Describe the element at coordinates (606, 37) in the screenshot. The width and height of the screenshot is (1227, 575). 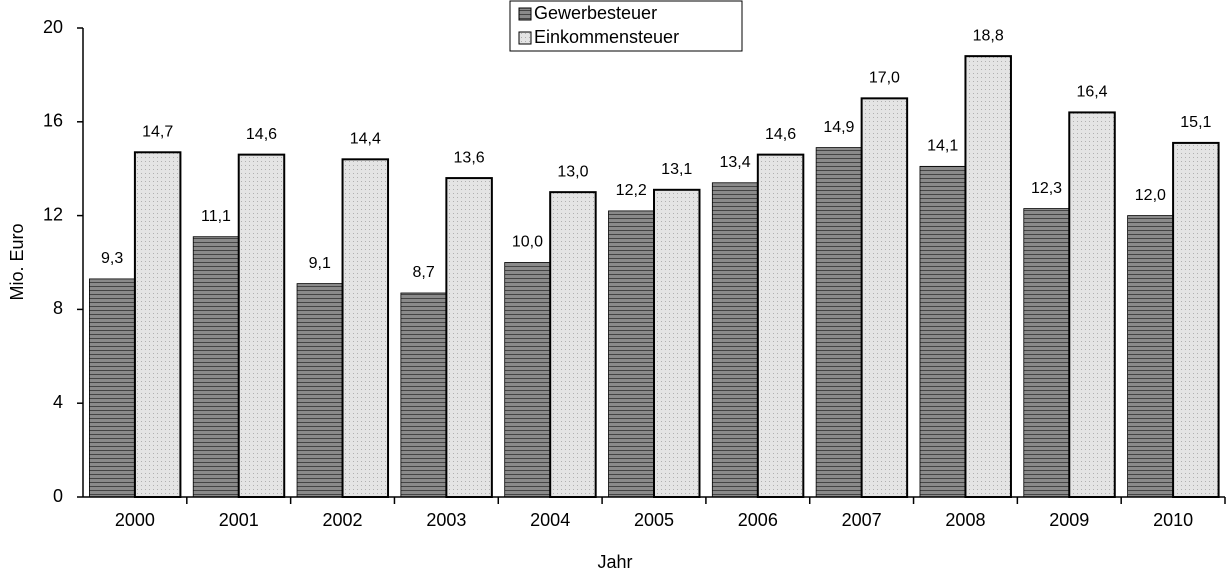
I see `legend-label: Einkommensteuer` at that location.